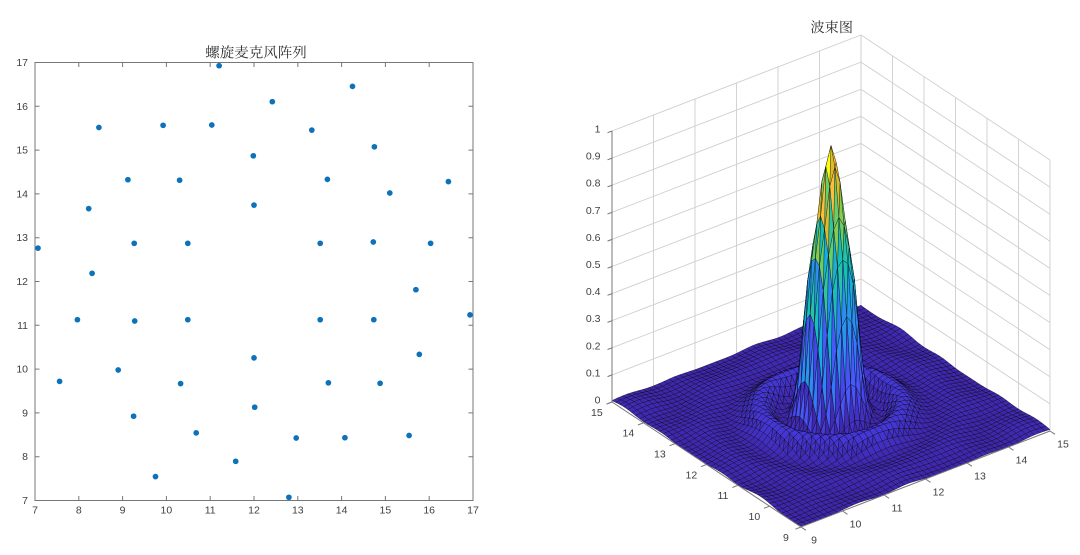  Describe the element at coordinates (593, 319) in the screenshot. I see `svg-text: 0.3` at that location.